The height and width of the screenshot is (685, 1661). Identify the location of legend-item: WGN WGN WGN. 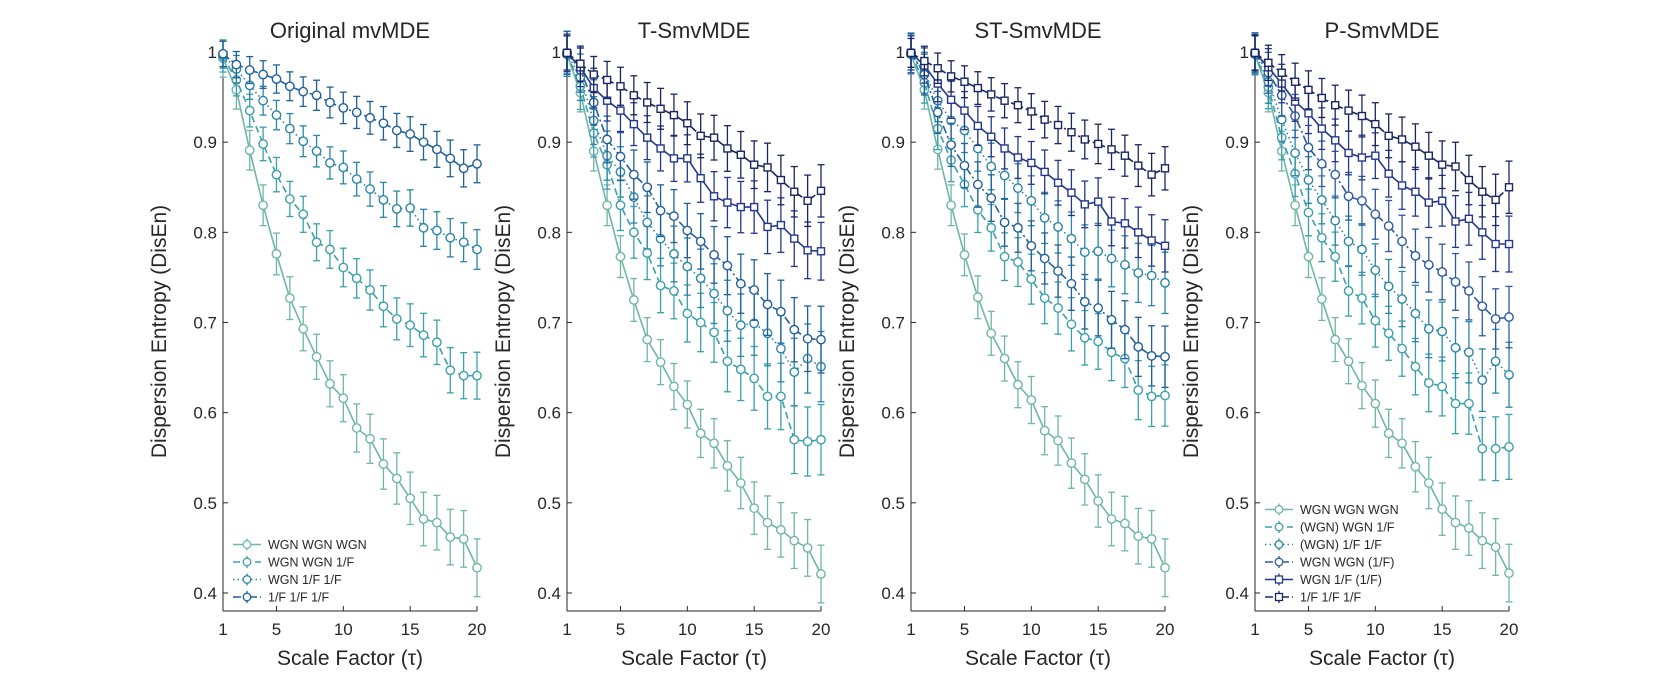
(300, 545).